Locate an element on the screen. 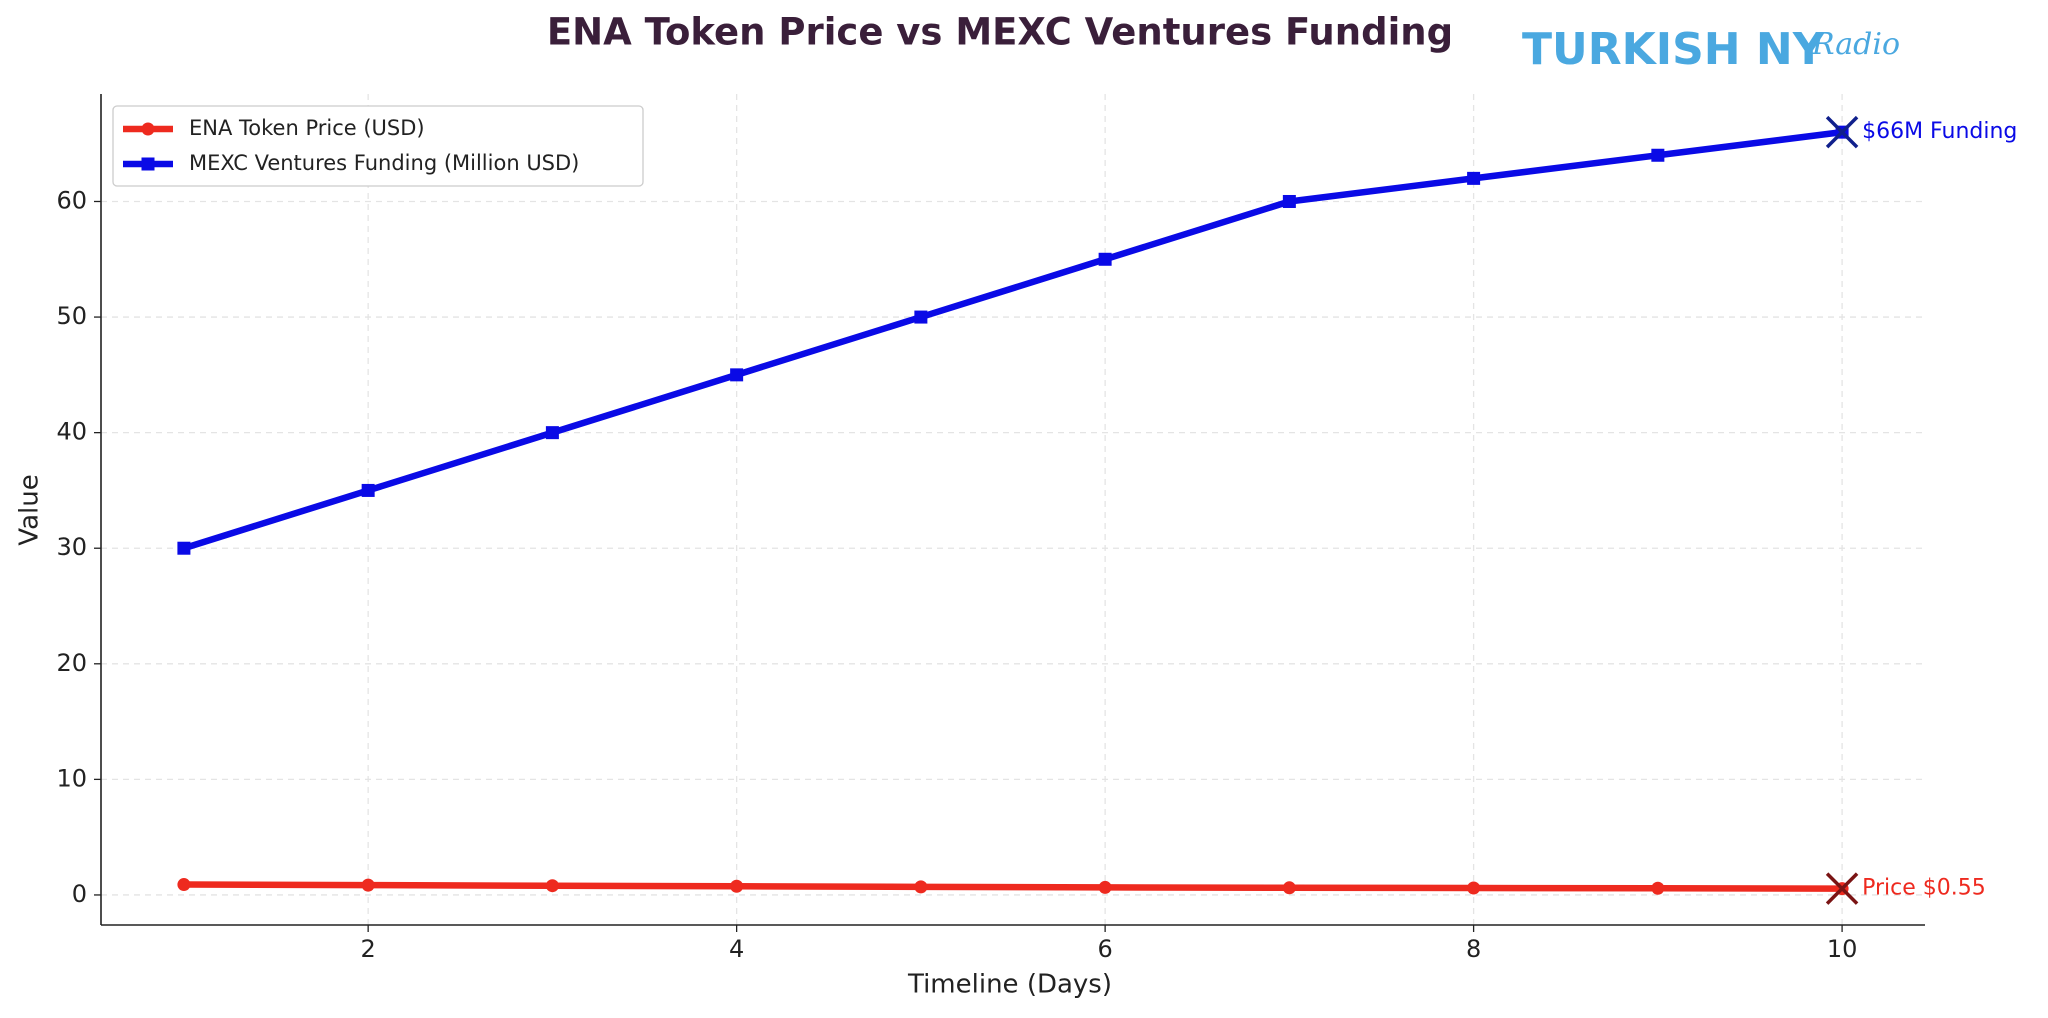 This screenshot has width=2048, height=1018. legend-label: MEXC Ventures Funding (Million USD) is located at coordinates (384, 163).